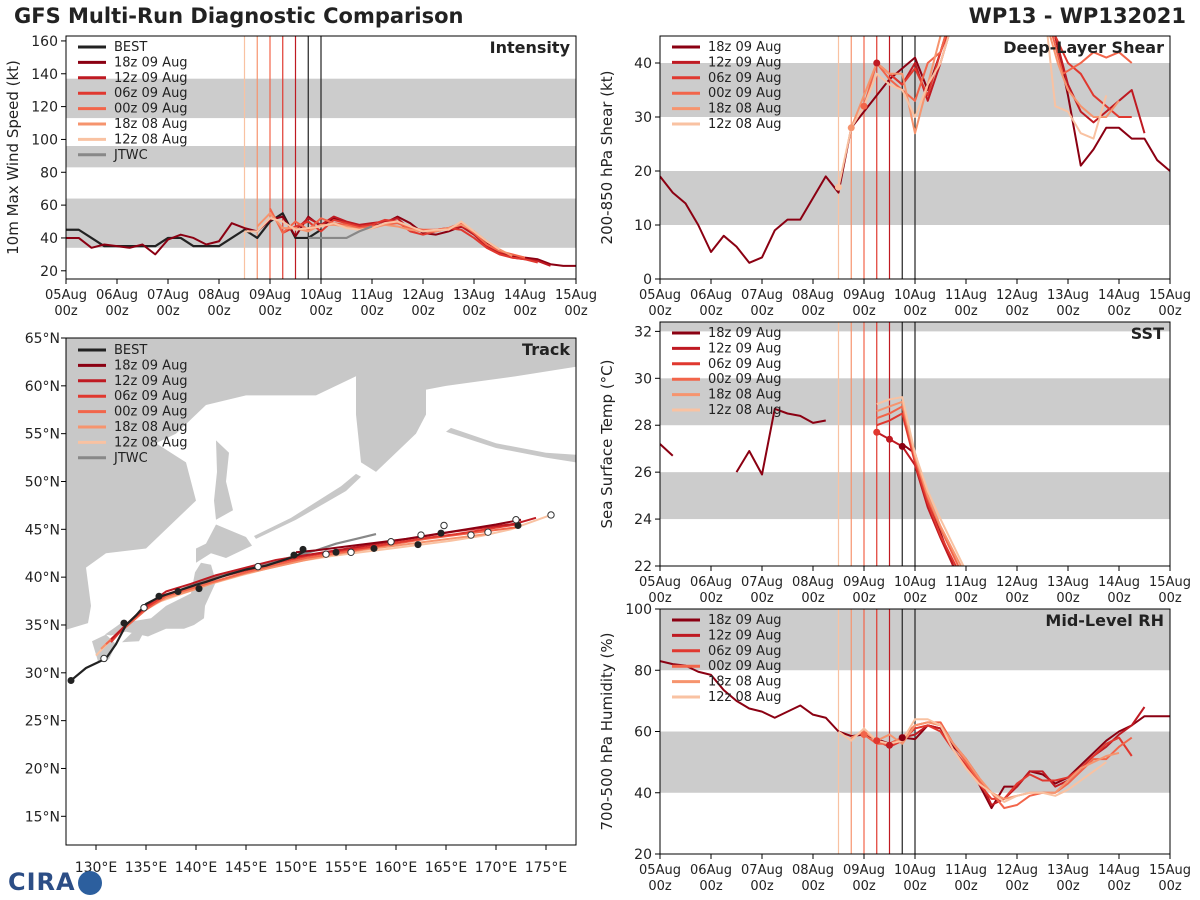 This screenshot has height=900, width=1200. What do you see at coordinates (1104, 620) in the screenshot?
I see `rh-title: Mid-Level RH` at bounding box center [1104, 620].